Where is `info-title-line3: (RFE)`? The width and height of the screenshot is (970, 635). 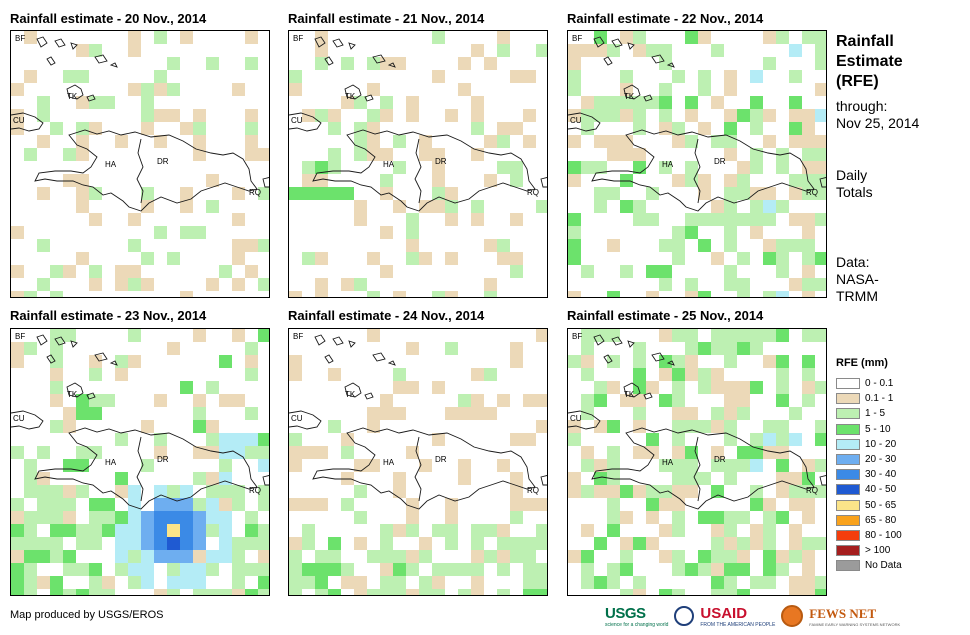 info-title-line3: (RFE) is located at coordinates (857, 81).